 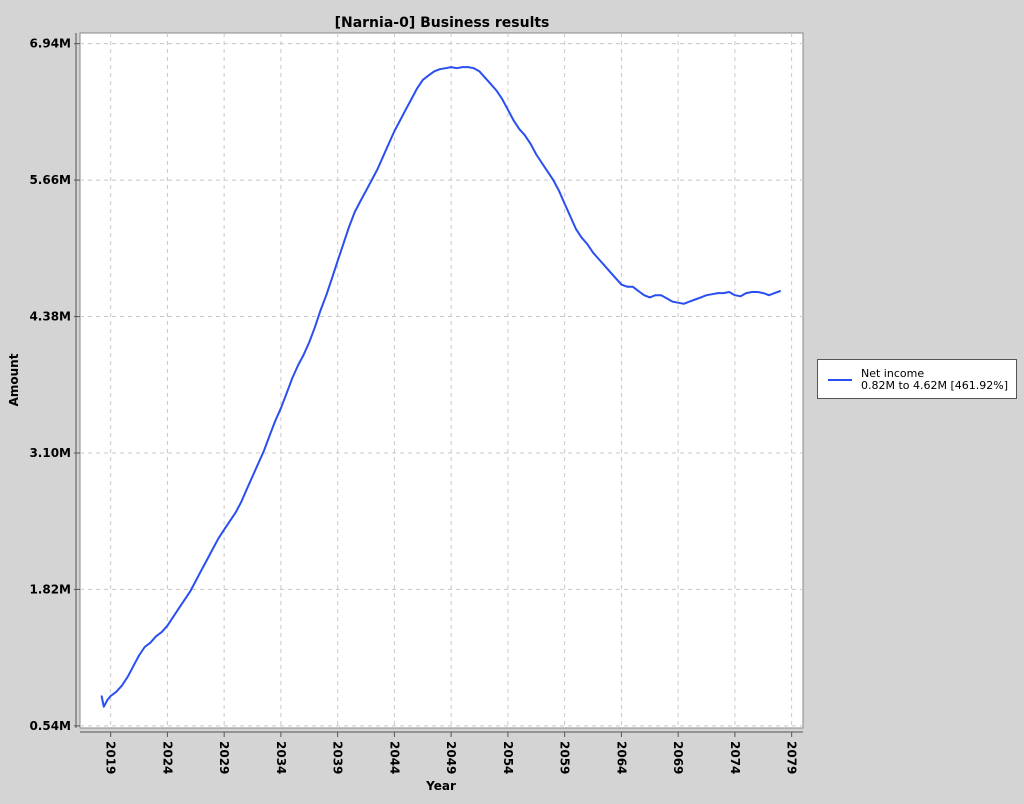 I want to click on y-tick-label: 0.54M, so click(x=50, y=726).